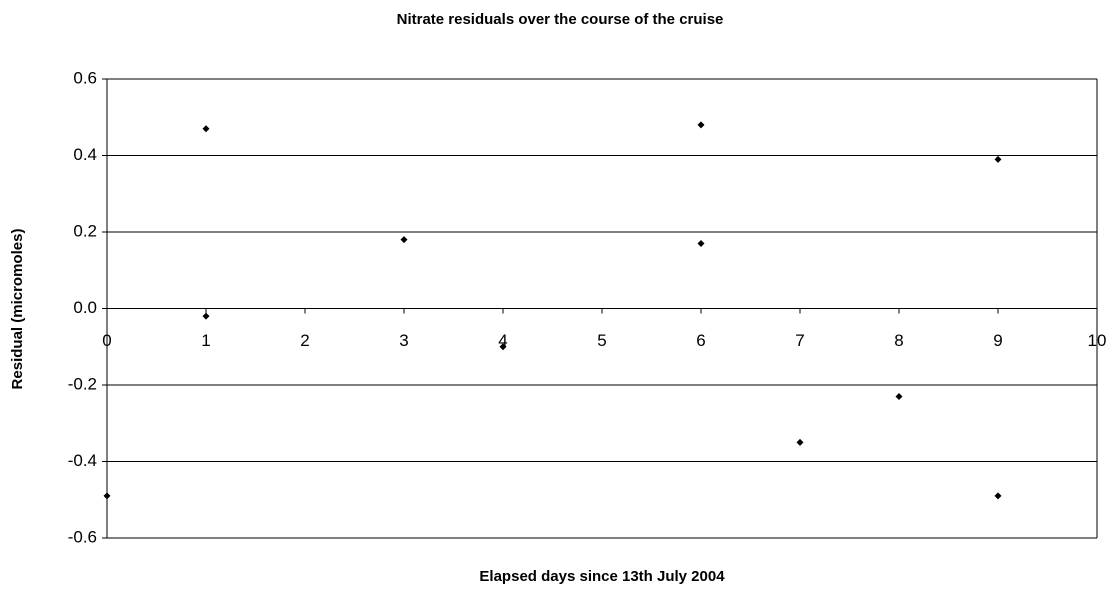 The image size is (1119, 592). What do you see at coordinates (85, 154) in the screenshot?
I see `y-tick-label: 0.4` at bounding box center [85, 154].